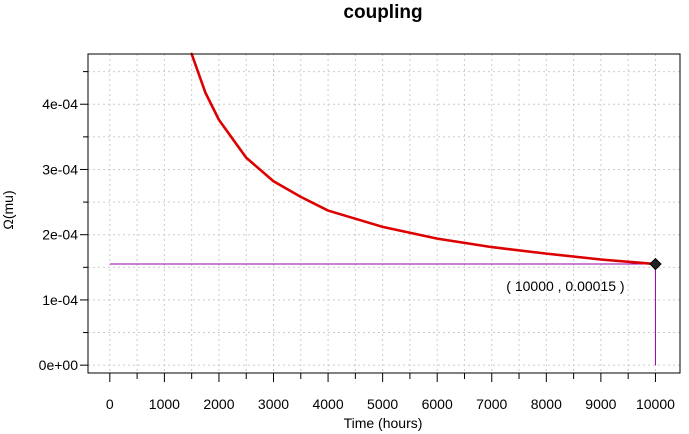  I want to click on x-tick-label: 10000, so click(655, 404).